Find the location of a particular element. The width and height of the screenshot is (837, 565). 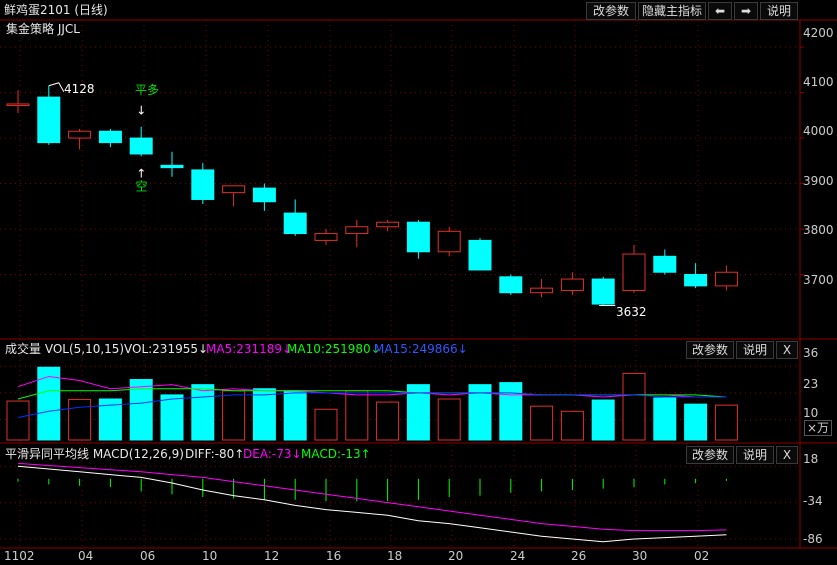

x-tick: 12 is located at coordinates (272, 556).